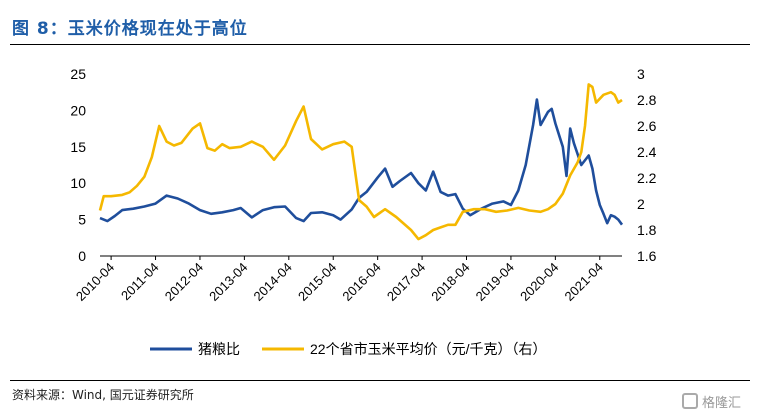  I want to click on y-left-tick-label: 5, so click(82, 220).